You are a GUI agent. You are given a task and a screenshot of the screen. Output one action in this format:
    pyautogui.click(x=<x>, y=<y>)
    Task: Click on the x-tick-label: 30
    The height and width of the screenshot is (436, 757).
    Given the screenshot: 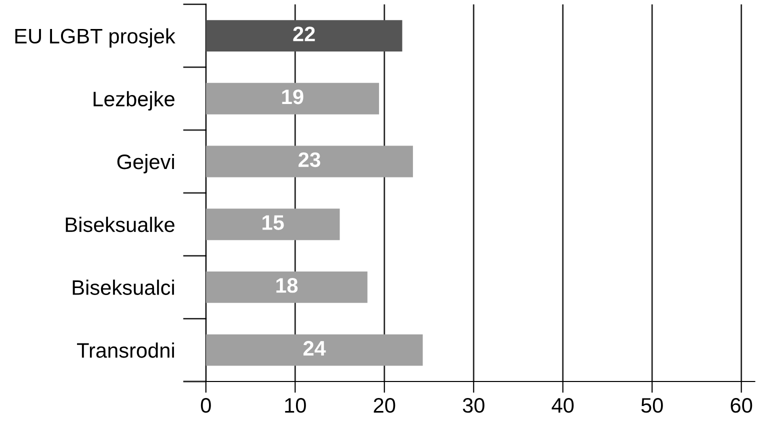 What is the action you would take?
    pyautogui.click(x=473, y=405)
    